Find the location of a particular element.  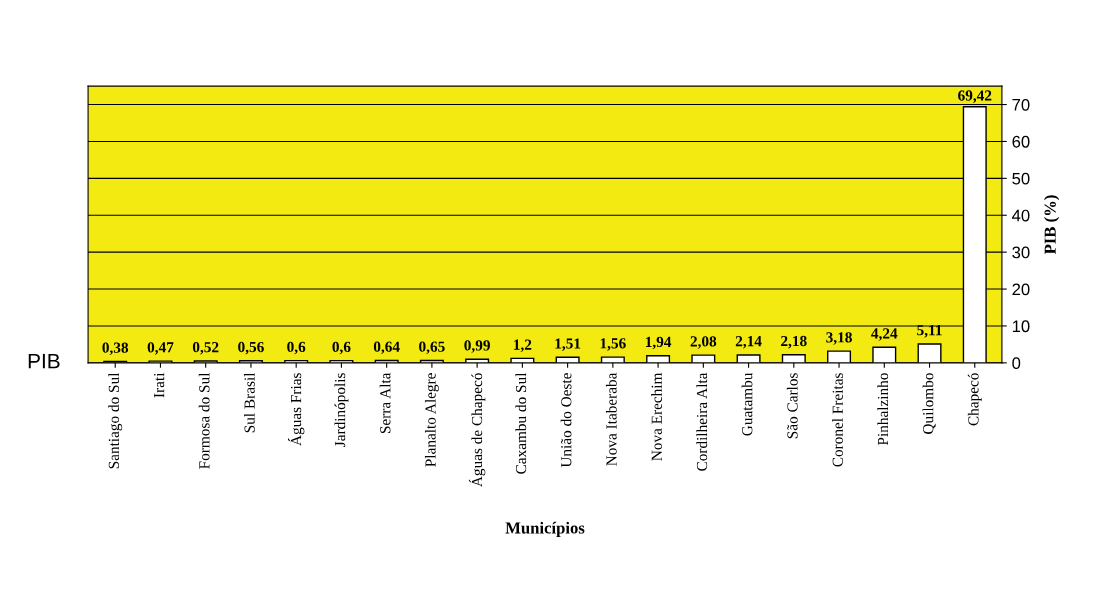

x-tick-label: Santiago do Sul is located at coordinates (115, 420).